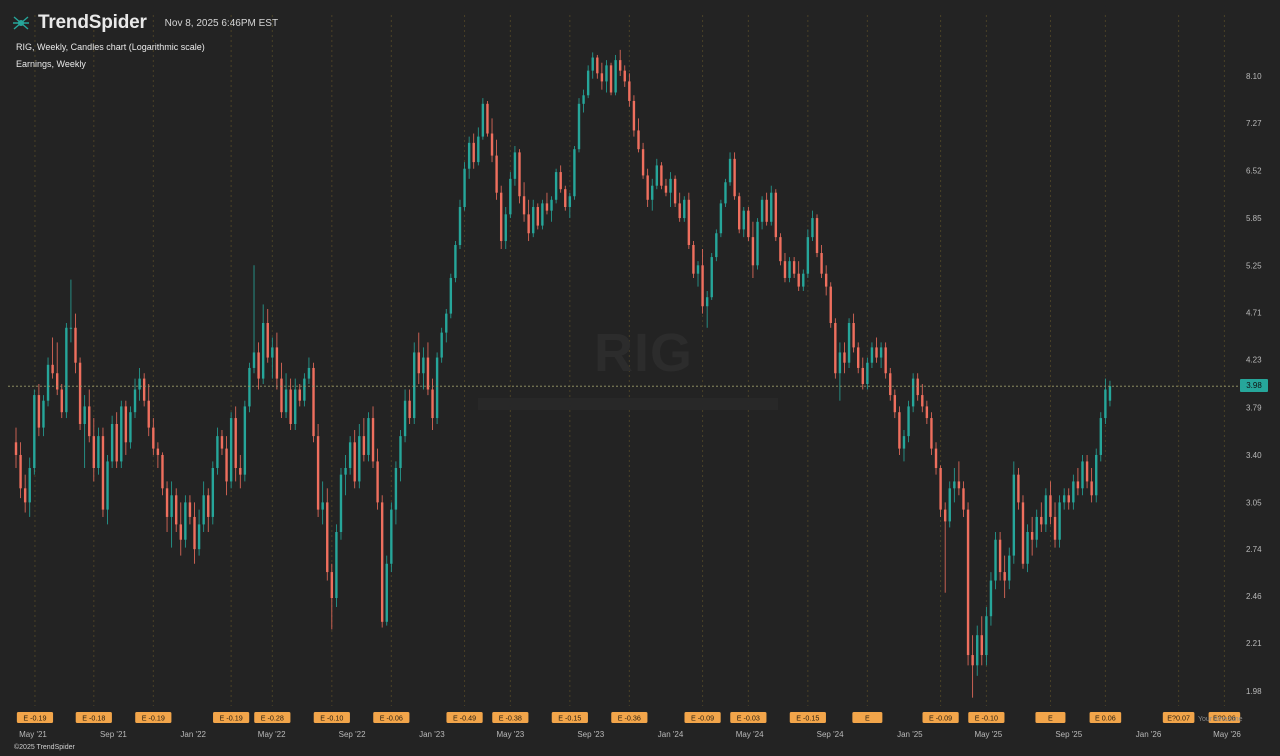 The height and width of the screenshot is (756, 1280). I want to click on earnings-badge: E?0.07, so click(1178, 717).